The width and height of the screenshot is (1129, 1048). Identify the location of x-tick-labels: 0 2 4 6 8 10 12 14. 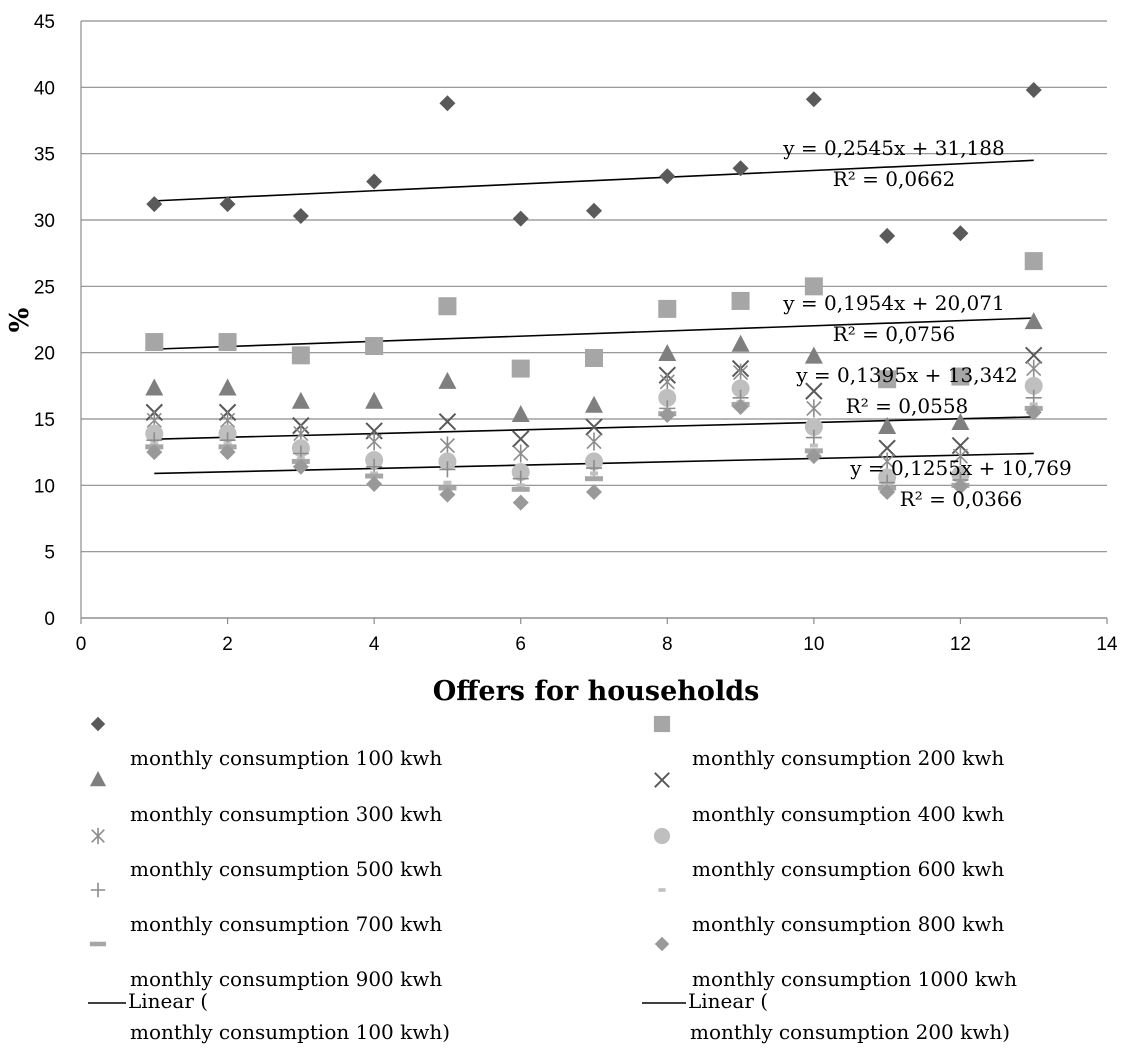
(597, 644).